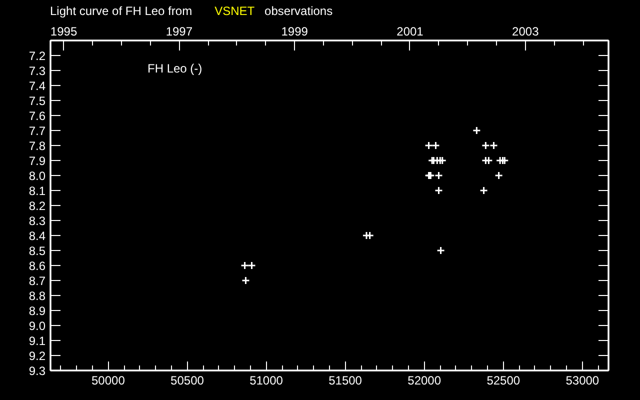  What do you see at coordinates (37, 311) in the screenshot?
I see `y-tick-label: 8.9` at bounding box center [37, 311].